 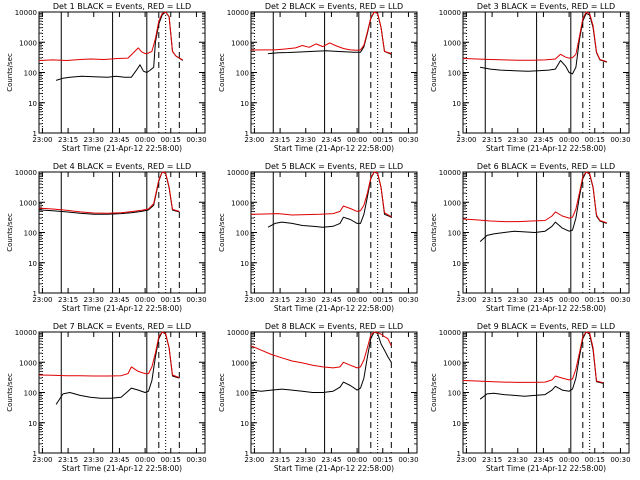 What do you see at coordinates (546, 326) in the screenshot?
I see `plot-title: Det 9 BLACK = Events, RED = LLD` at bounding box center [546, 326].